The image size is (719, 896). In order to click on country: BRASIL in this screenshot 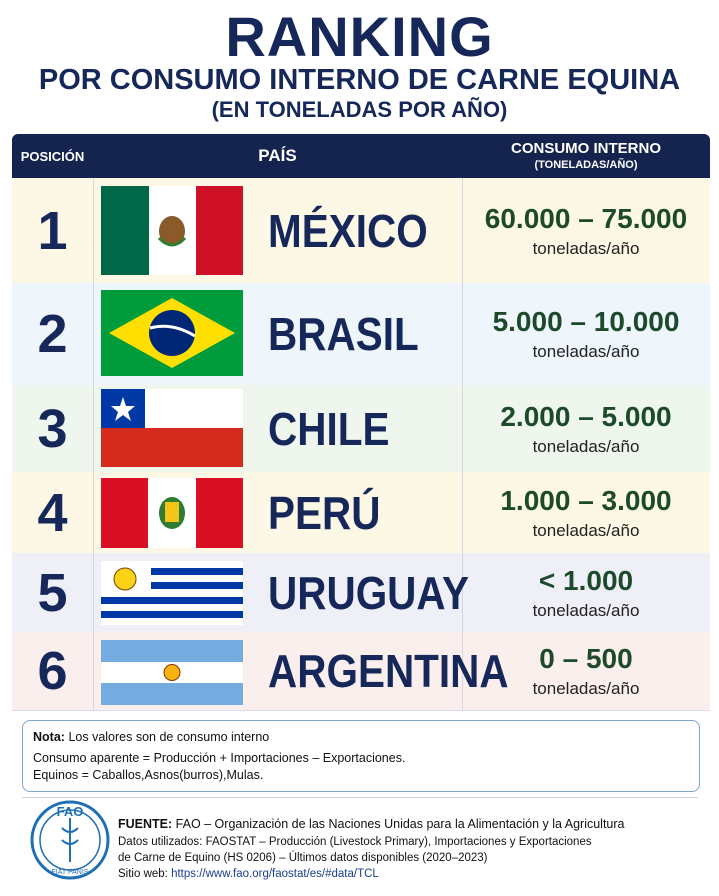, I will do `click(343, 334)`.